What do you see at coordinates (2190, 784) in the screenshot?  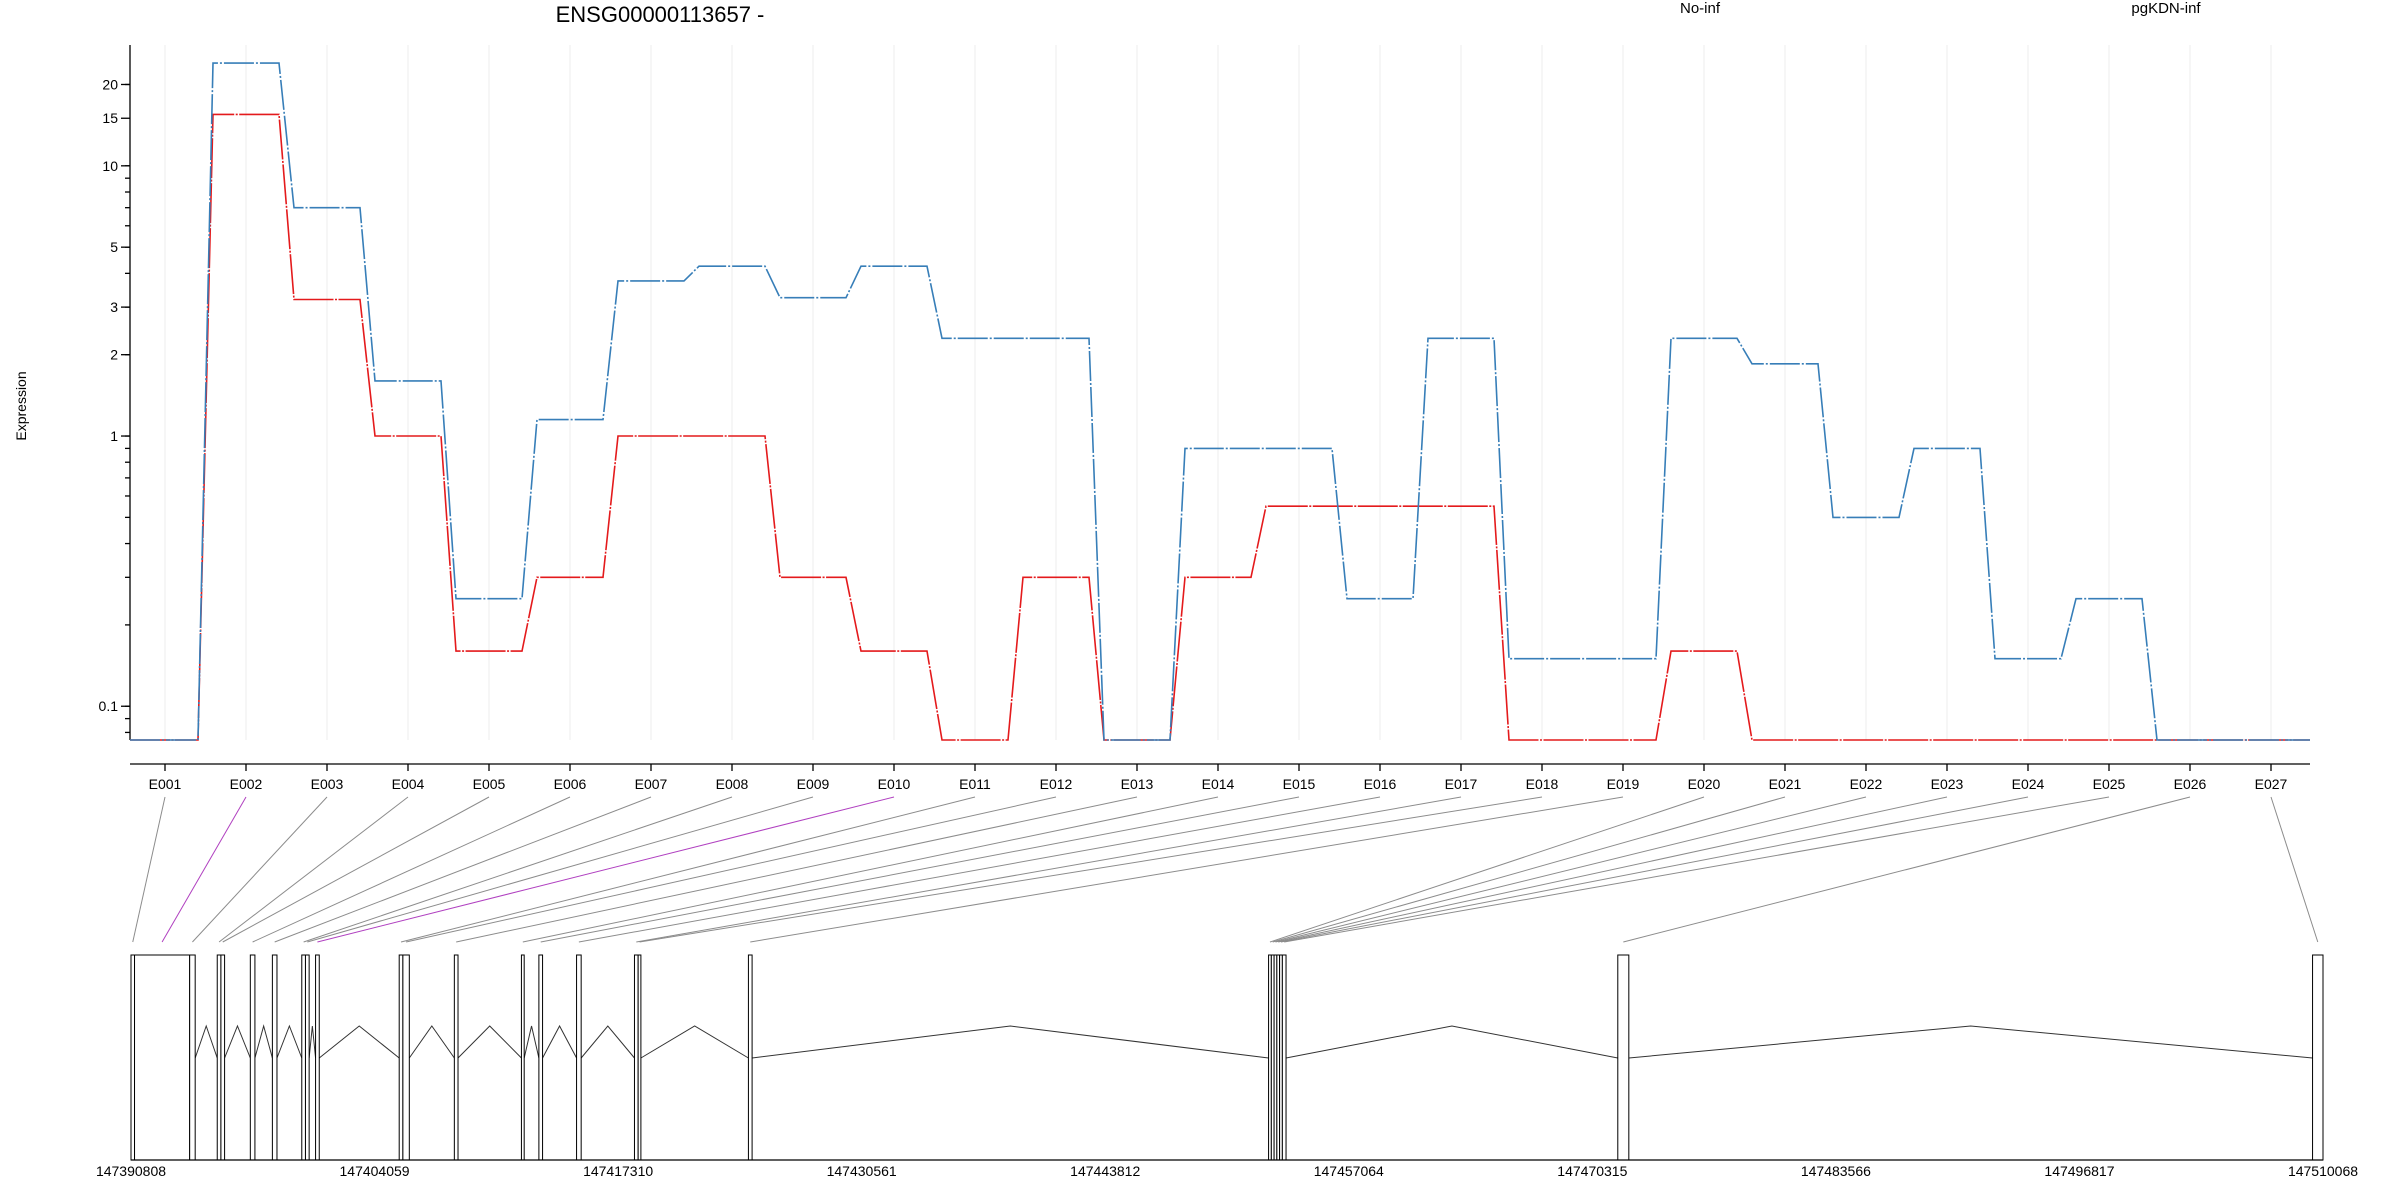 I see `x-tick-label-e026: E026` at bounding box center [2190, 784].